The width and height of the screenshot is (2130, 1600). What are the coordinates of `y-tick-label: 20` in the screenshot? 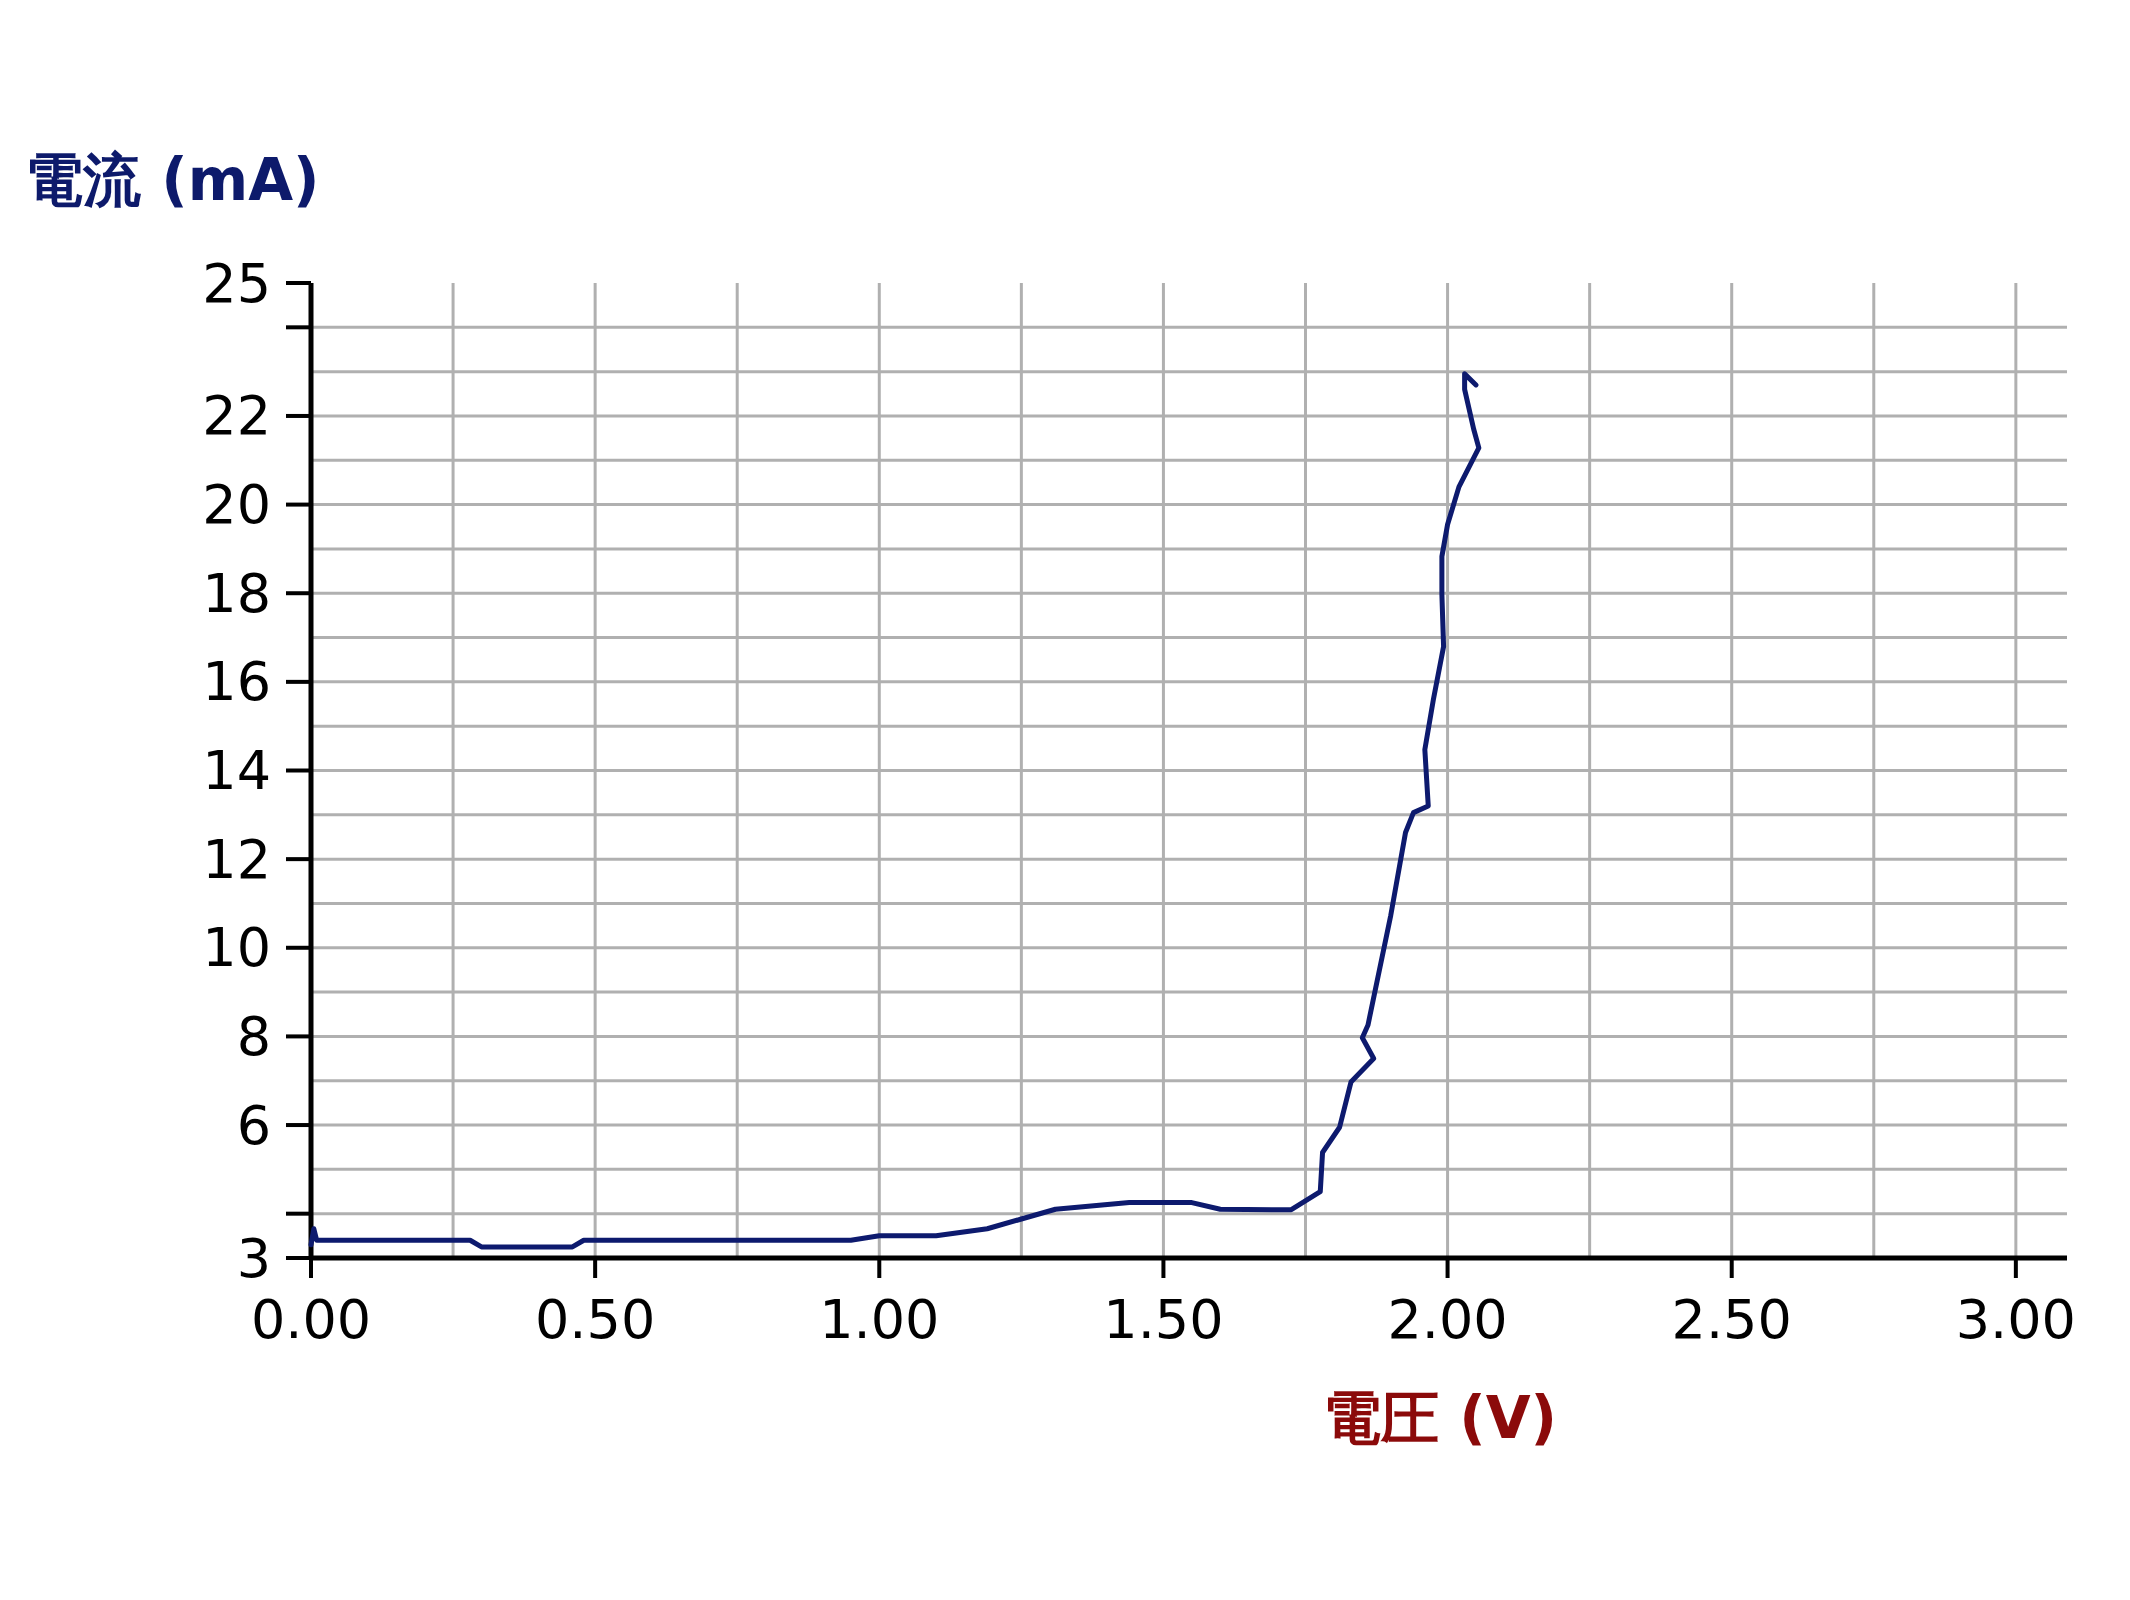 It's located at (236, 505).